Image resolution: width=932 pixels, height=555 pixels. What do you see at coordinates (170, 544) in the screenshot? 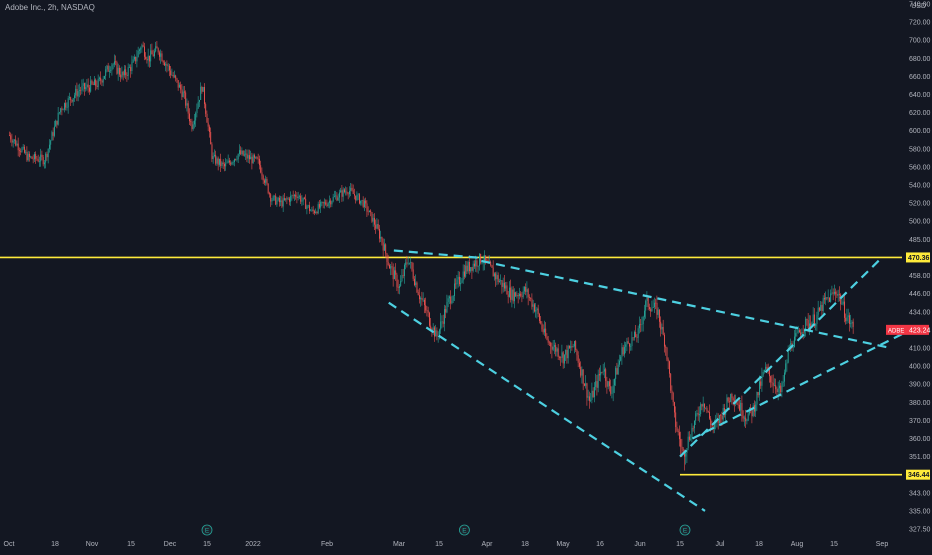
I see `time-tick-label: Dec` at bounding box center [170, 544].